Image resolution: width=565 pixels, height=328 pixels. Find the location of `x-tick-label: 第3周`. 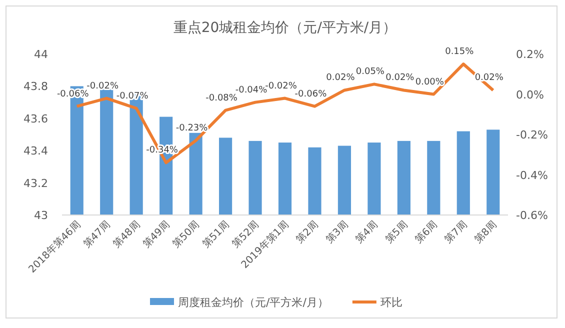

x-tick-label: 第3周 is located at coordinates (337, 232).